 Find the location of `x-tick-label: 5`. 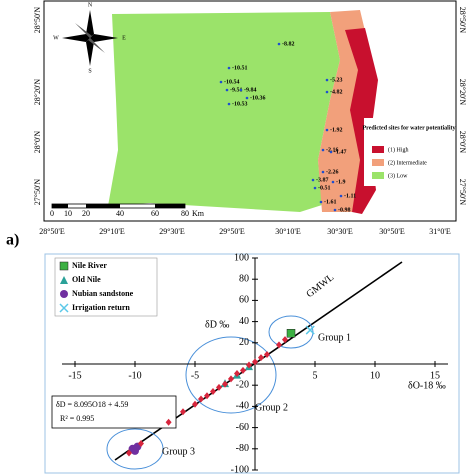

x-tick-label: 5 is located at coordinates (315, 375).